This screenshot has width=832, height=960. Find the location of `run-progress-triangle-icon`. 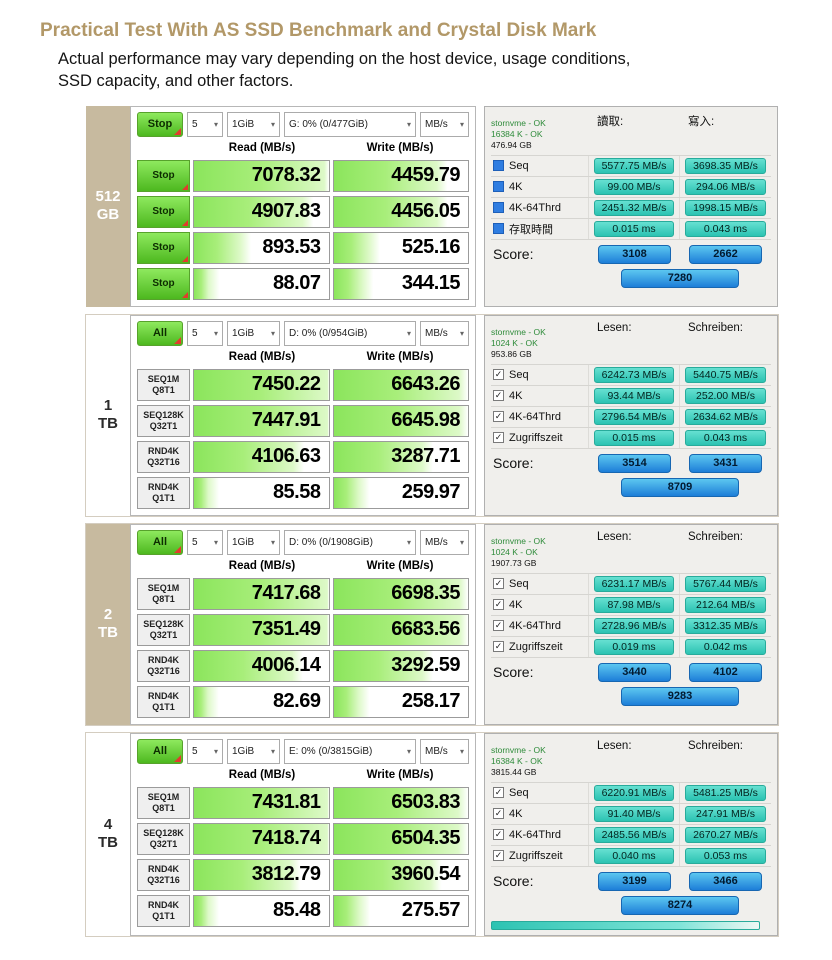

run-progress-triangle-icon is located at coordinates (177, 131).